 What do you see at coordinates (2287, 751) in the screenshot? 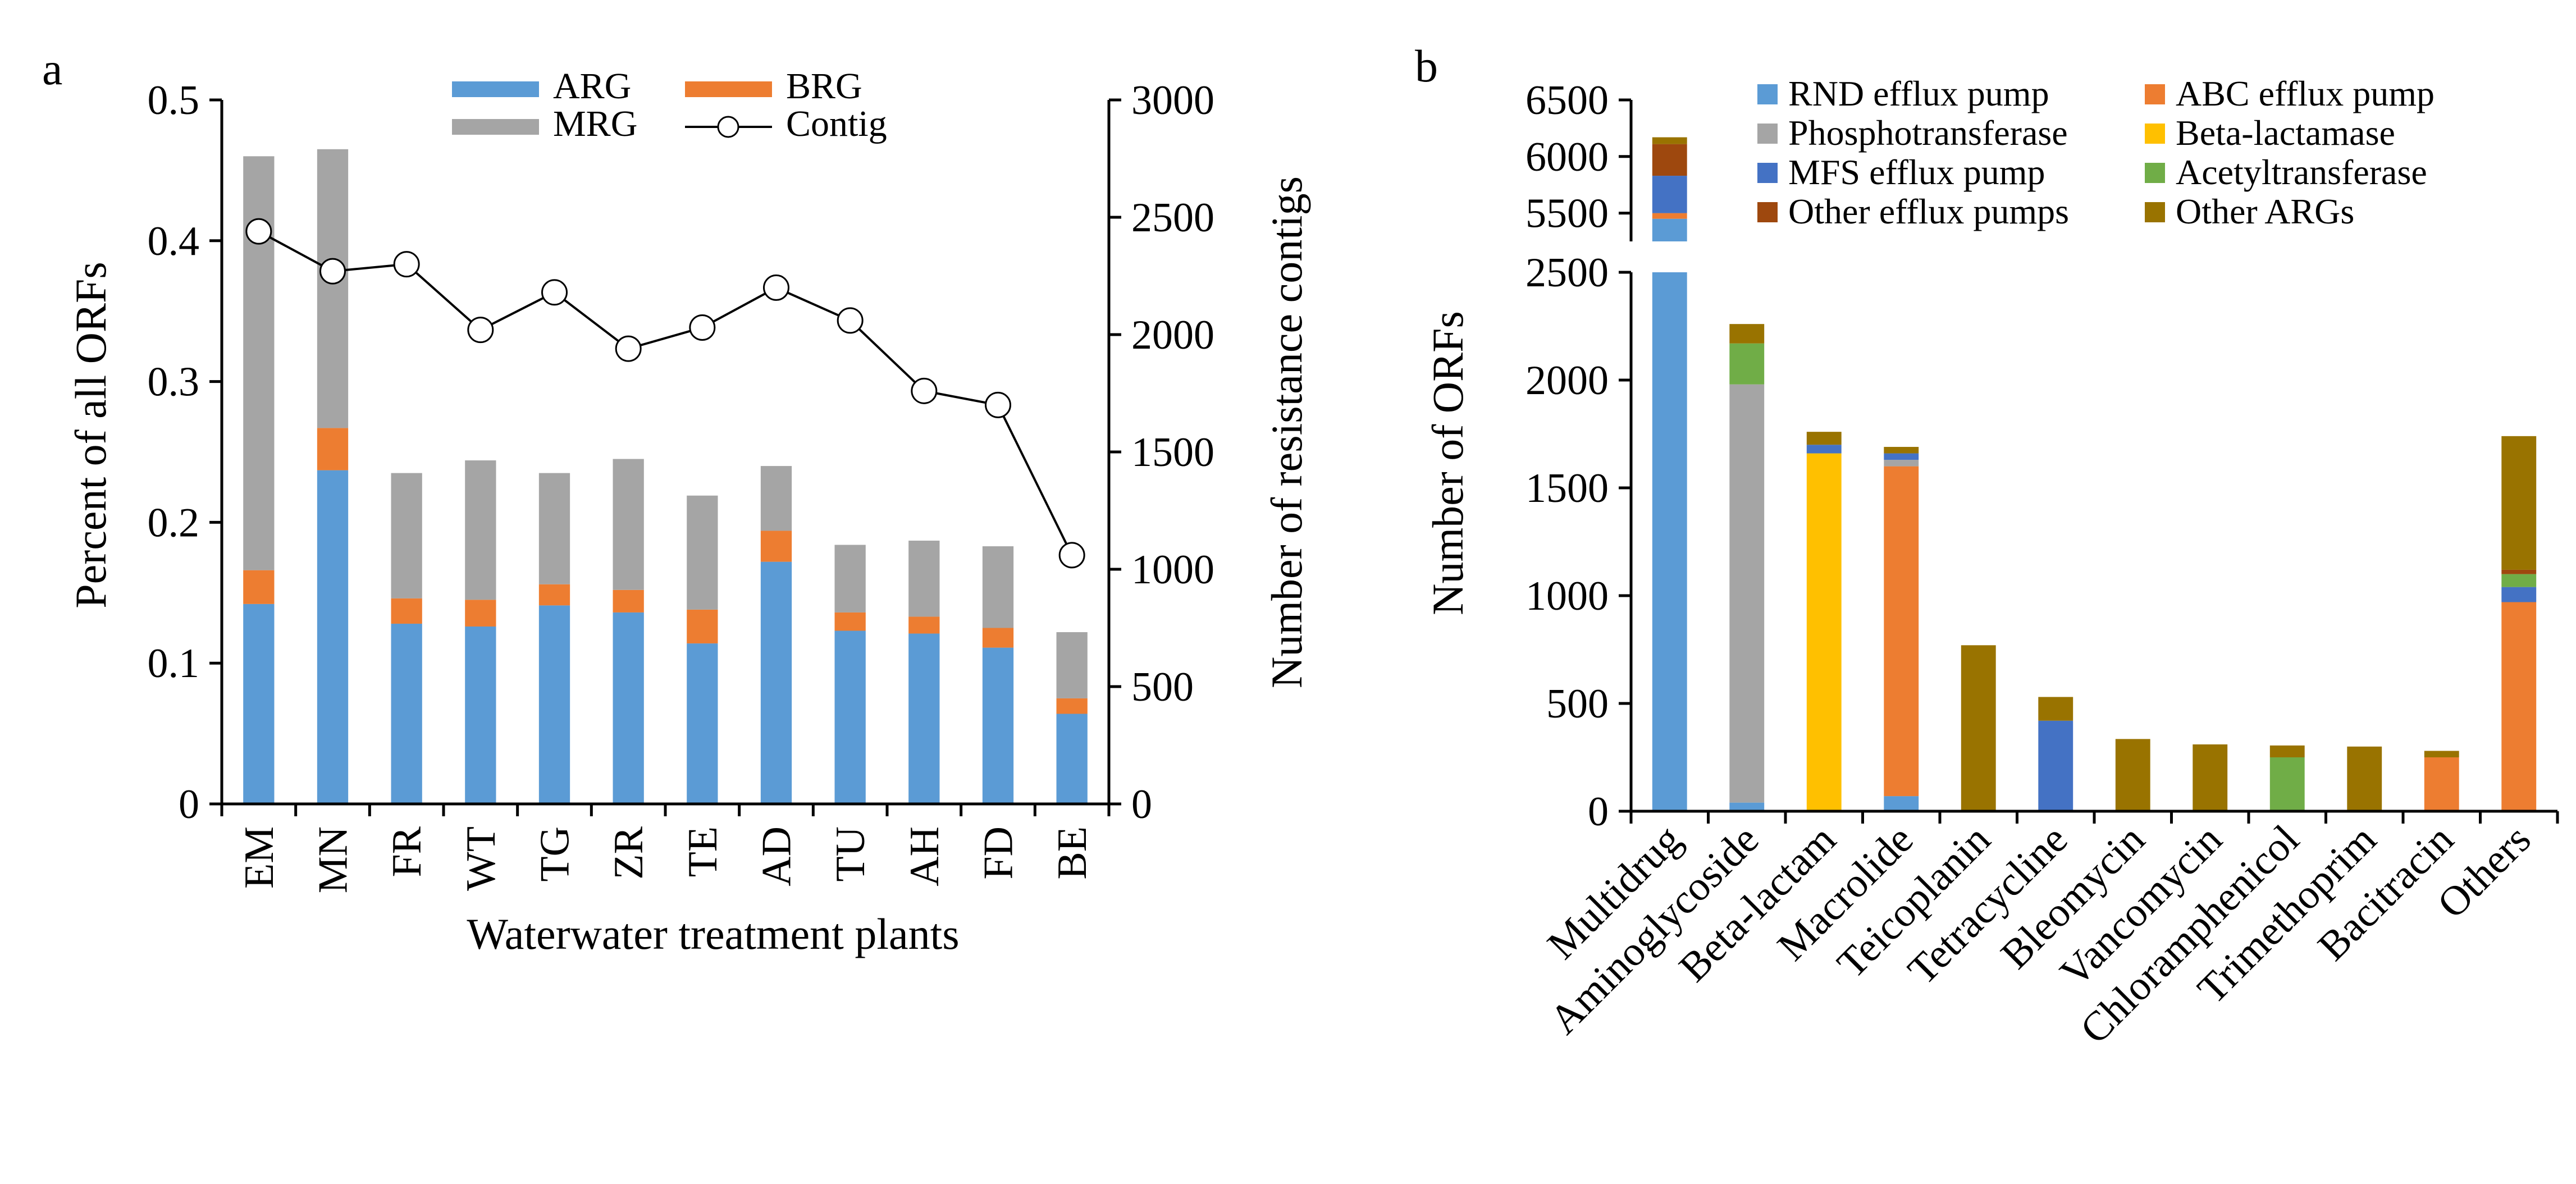
I see `bar-other-args-chloramphenicol` at bounding box center [2287, 751].